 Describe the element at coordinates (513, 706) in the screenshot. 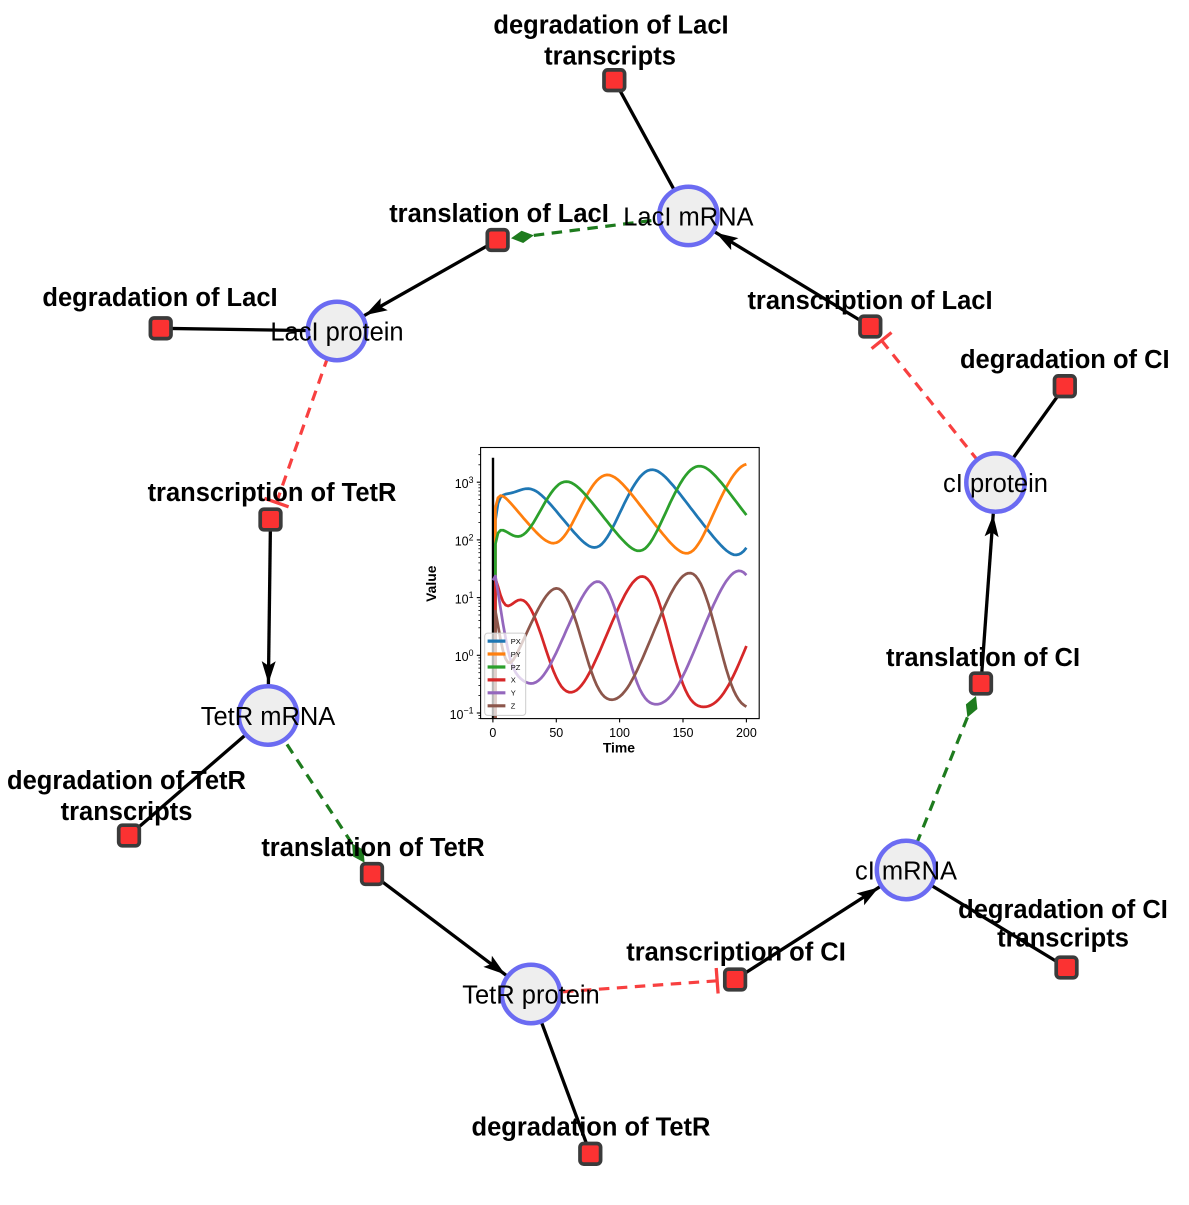

I see `svg-text: Z` at that location.